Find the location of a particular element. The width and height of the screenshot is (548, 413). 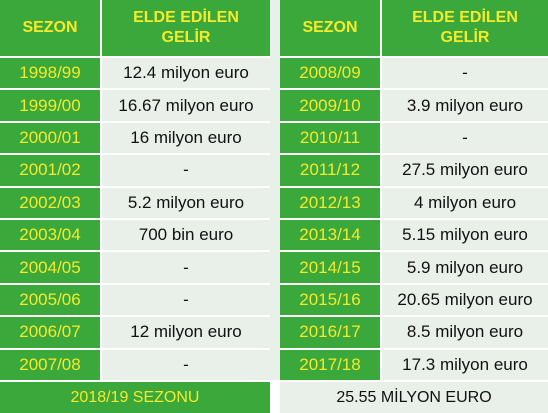

season-cell: 2000/01 is located at coordinates (50, 137).